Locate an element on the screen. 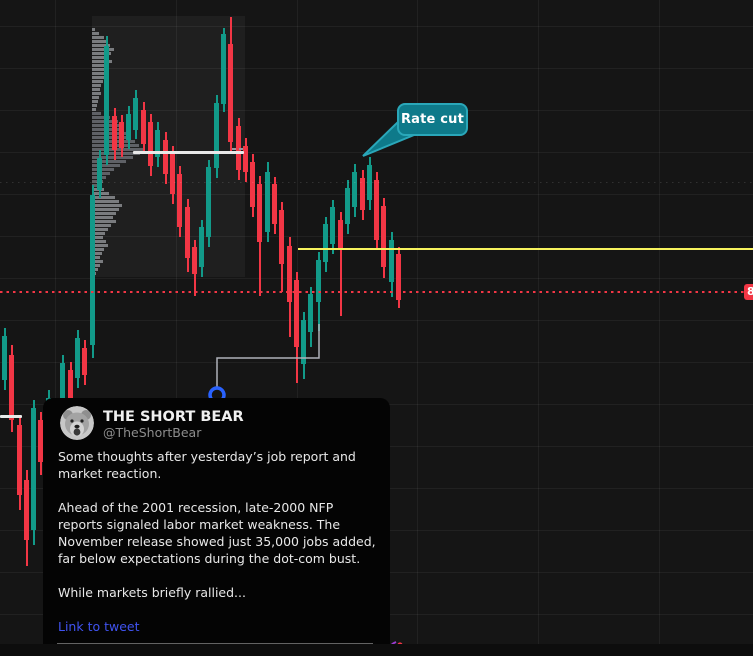 The width and height of the screenshot is (753, 656). yellow-horizontal-line is located at coordinates (525, 249).